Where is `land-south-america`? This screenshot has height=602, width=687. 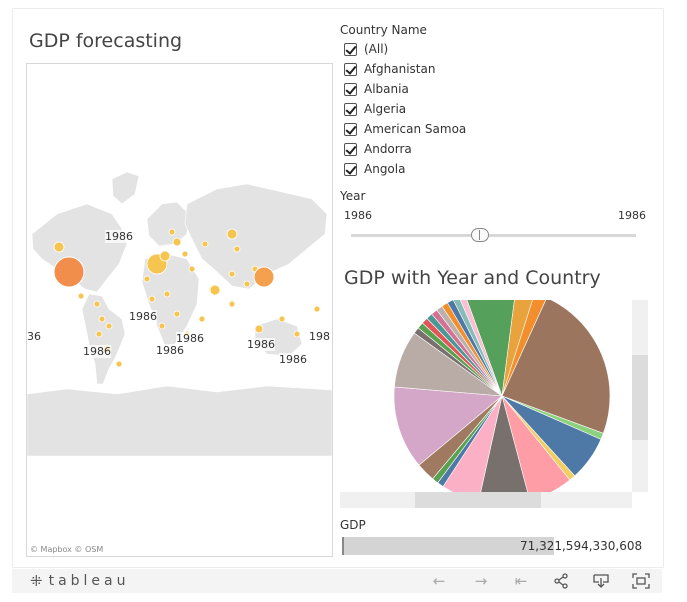
land-south-america is located at coordinates (103, 339).